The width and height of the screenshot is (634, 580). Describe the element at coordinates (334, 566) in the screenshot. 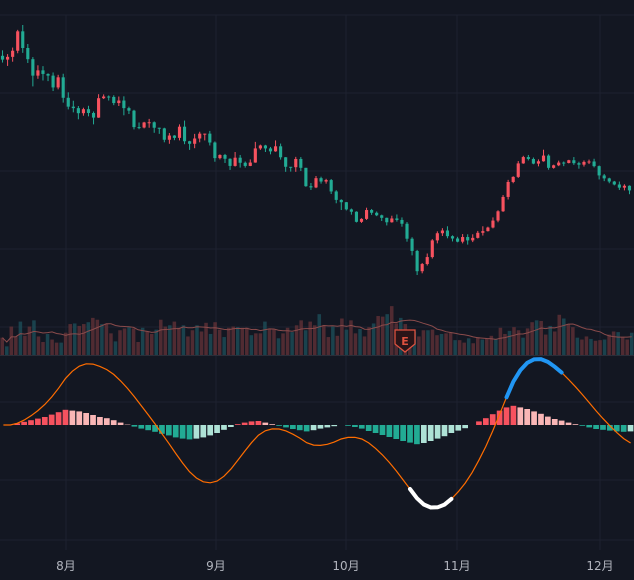

I see `time-axis: 8月 9月 10月 11月 12月` at that location.